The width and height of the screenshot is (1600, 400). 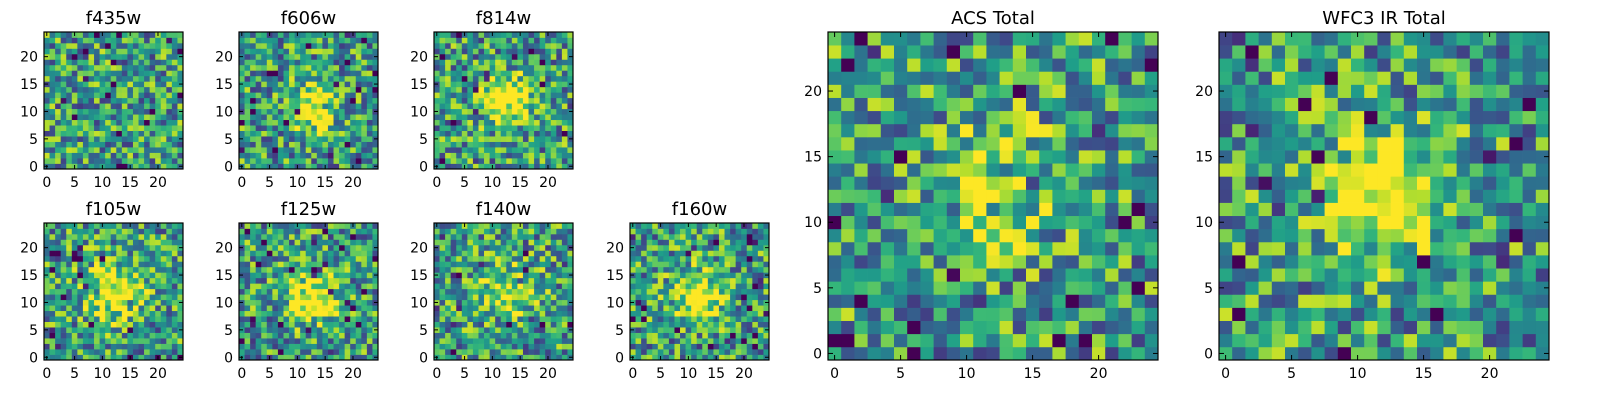 What do you see at coordinates (297, 374) in the screenshot?
I see `x-tick-label: 10` at bounding box center [297, 374].